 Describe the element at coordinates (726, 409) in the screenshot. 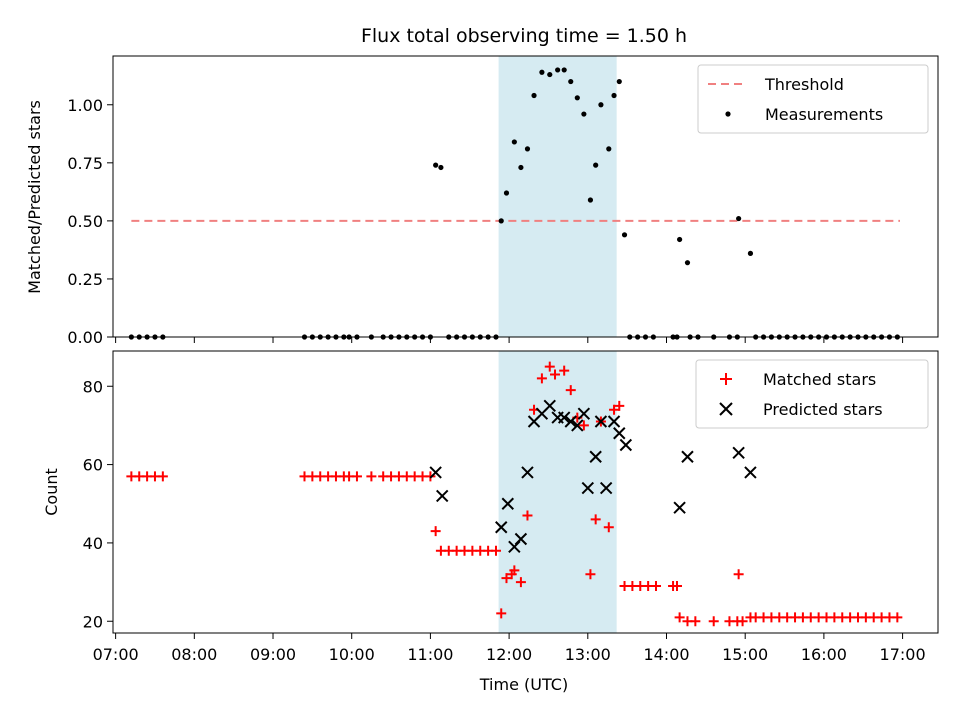

I see `legend-predicted-swatch` at that location.